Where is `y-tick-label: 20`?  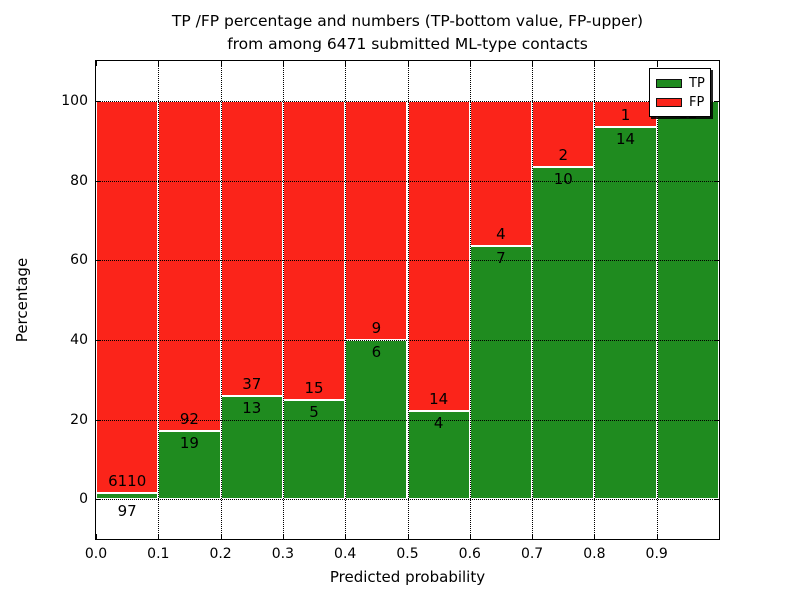
y-tick-label: 20 is located at coordinates (79, 419).